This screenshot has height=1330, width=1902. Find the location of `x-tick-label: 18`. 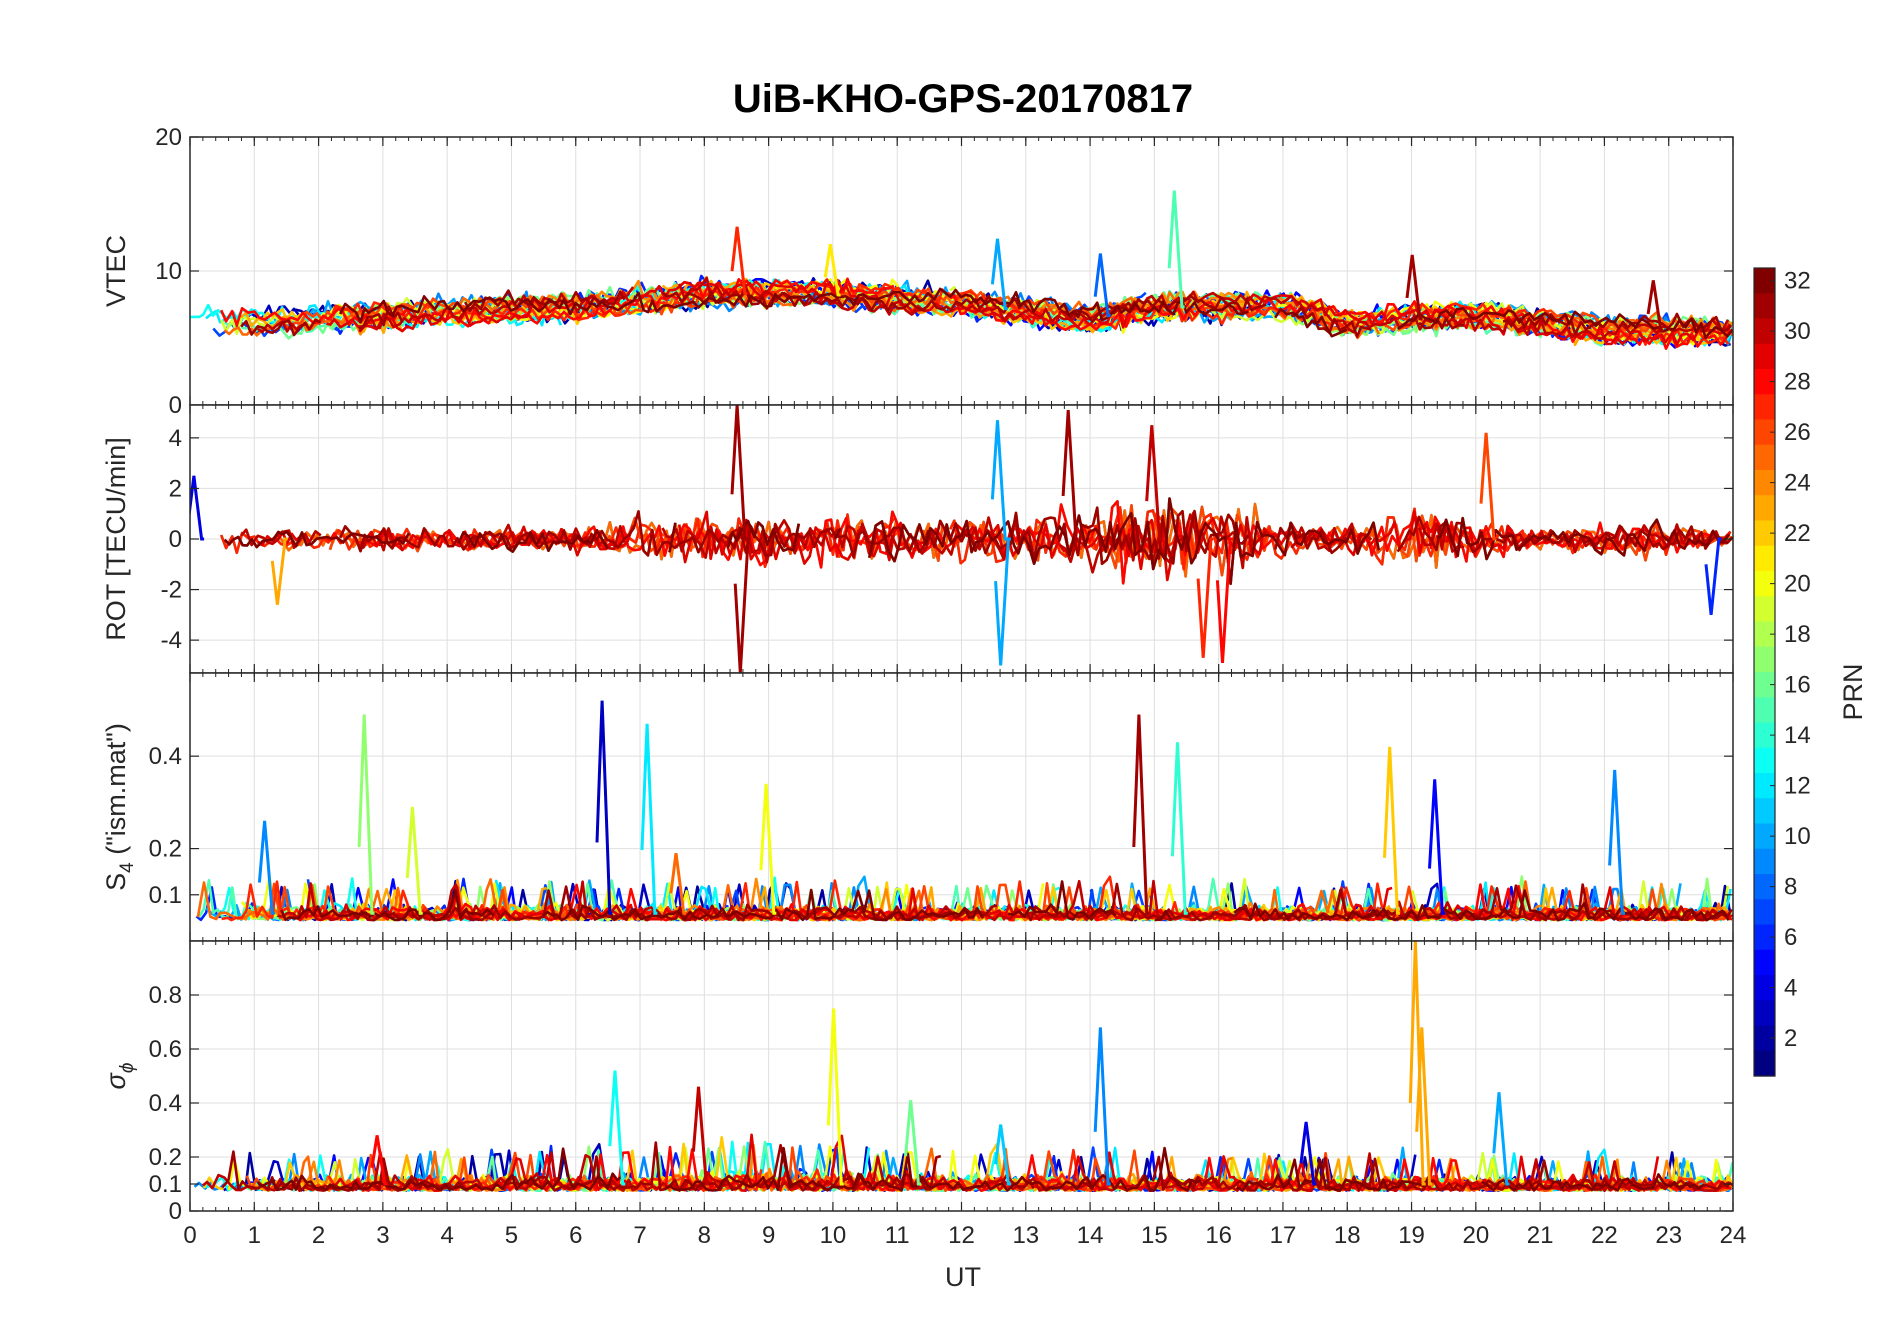

x-tick-label: 18 is located at coordinates (1347, 1235).